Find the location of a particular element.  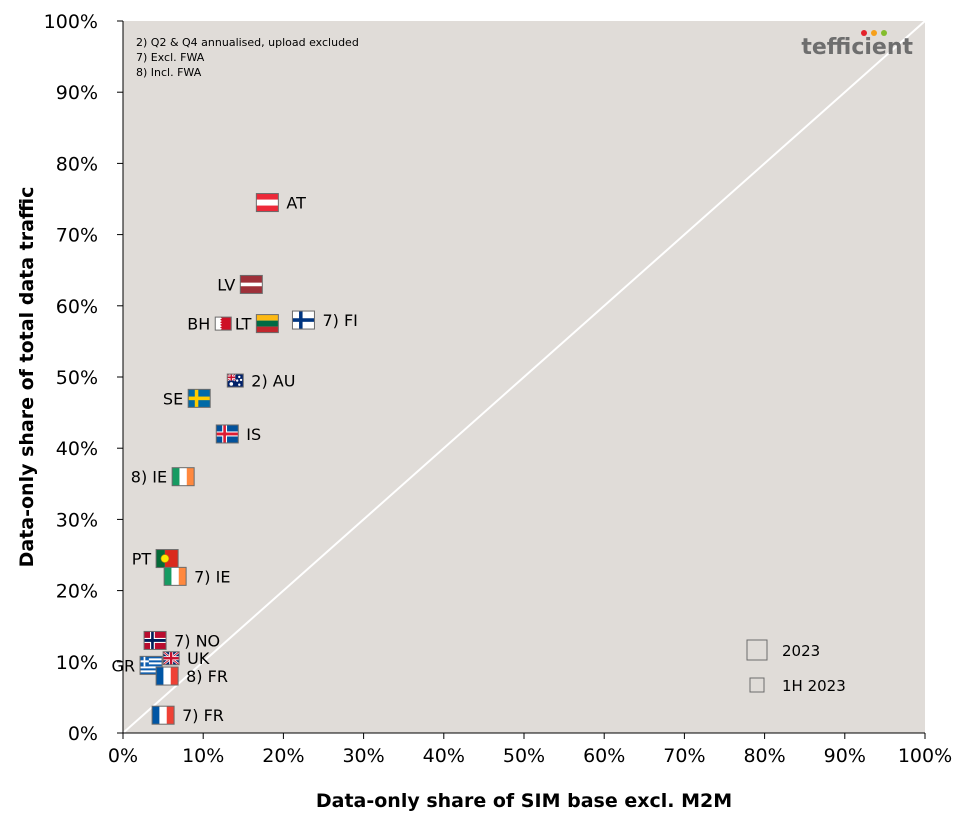

data-point: BH is located at coordinates (209, 324).